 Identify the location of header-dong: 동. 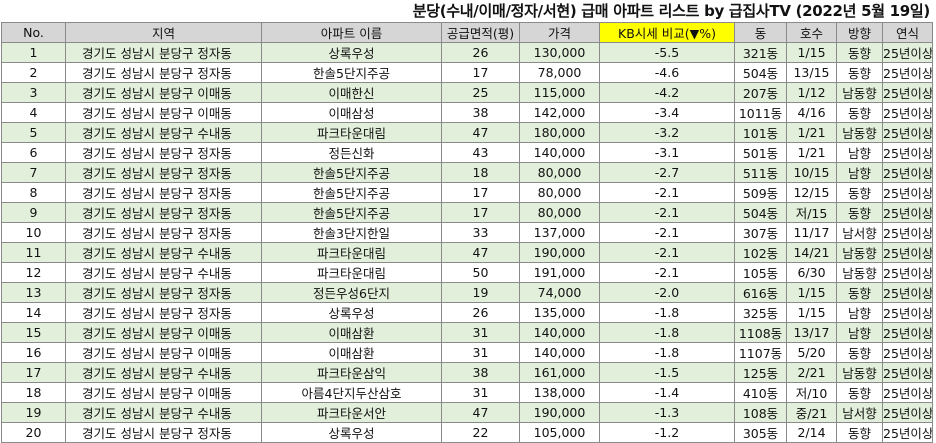
(760, 32).